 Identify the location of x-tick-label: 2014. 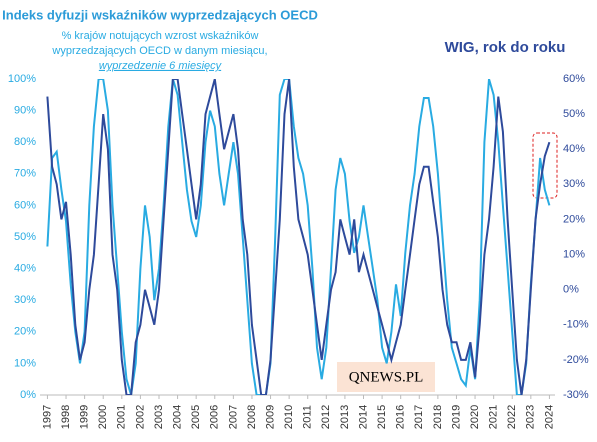
(363, 417).